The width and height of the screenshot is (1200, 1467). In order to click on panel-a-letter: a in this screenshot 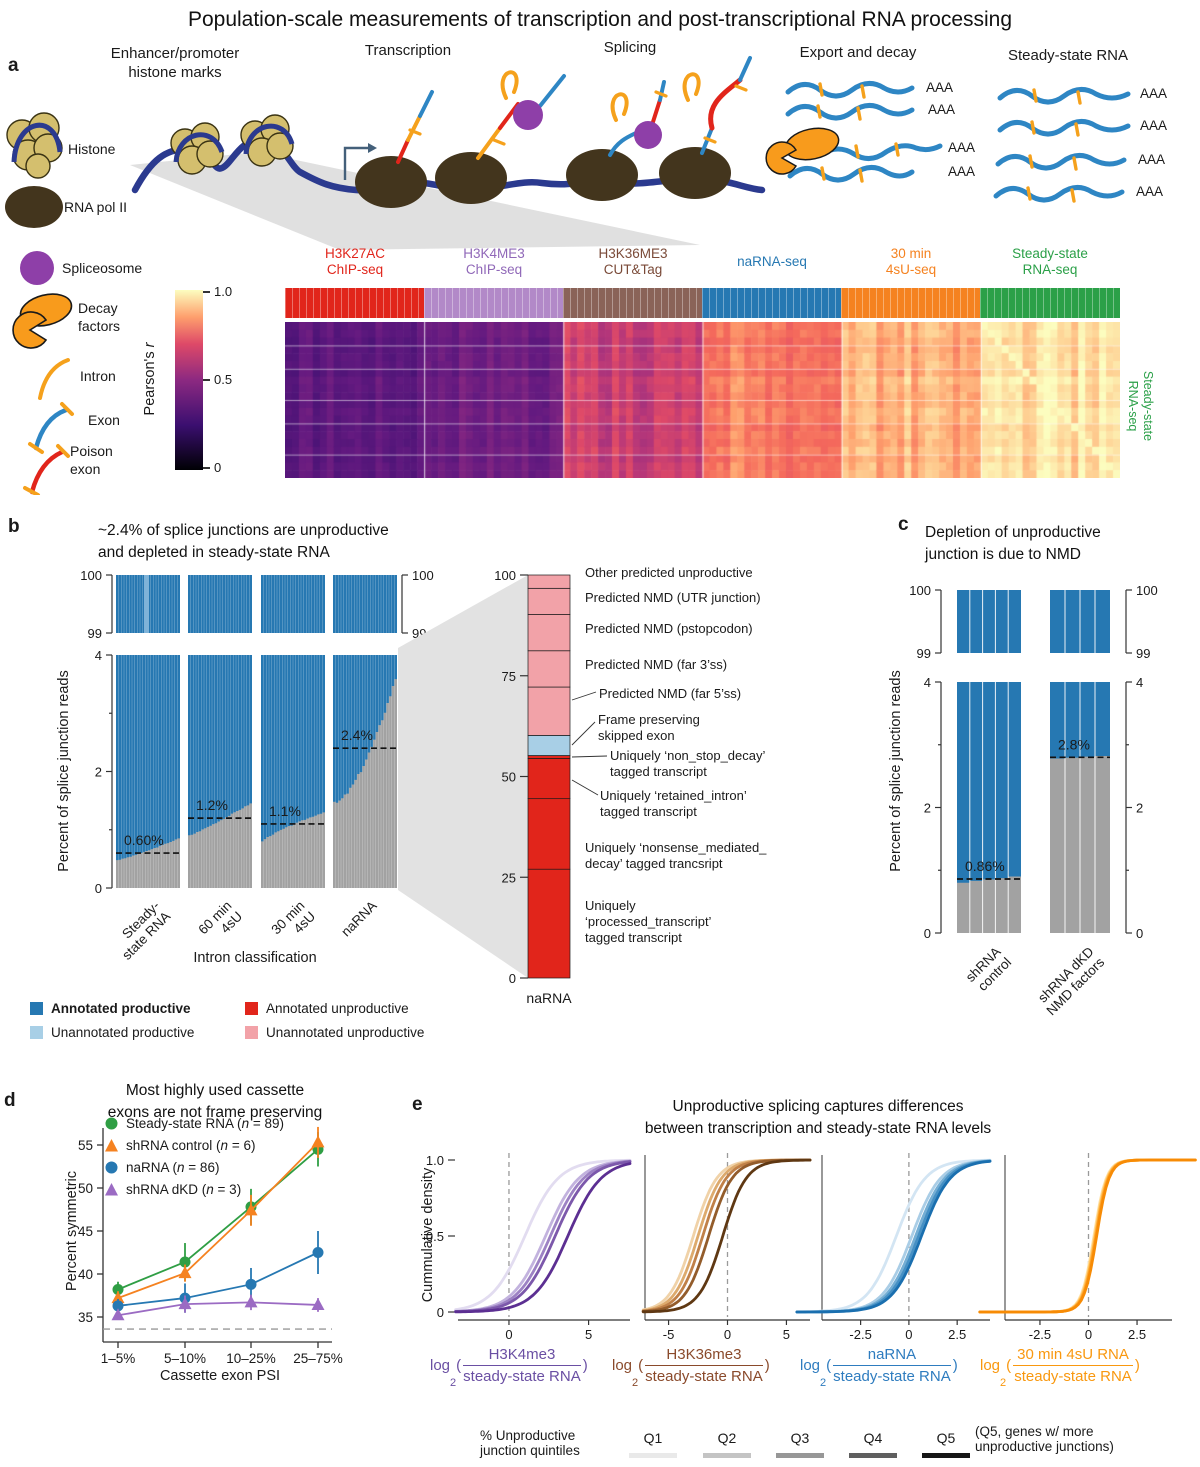, I will do `click(13, 65)`.